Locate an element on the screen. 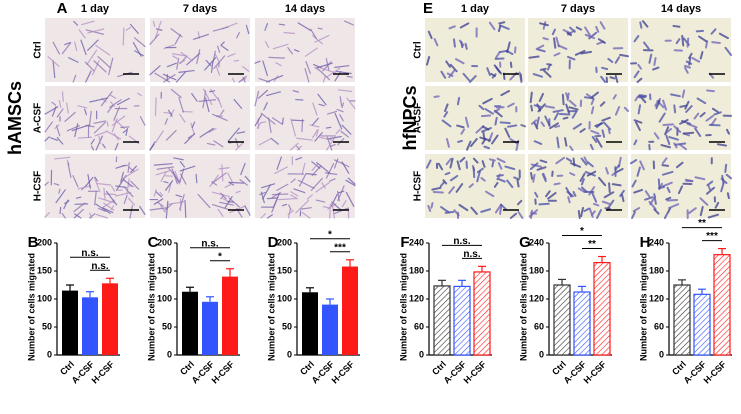  row-label: A-CSF is located at coordinates (38, 118).